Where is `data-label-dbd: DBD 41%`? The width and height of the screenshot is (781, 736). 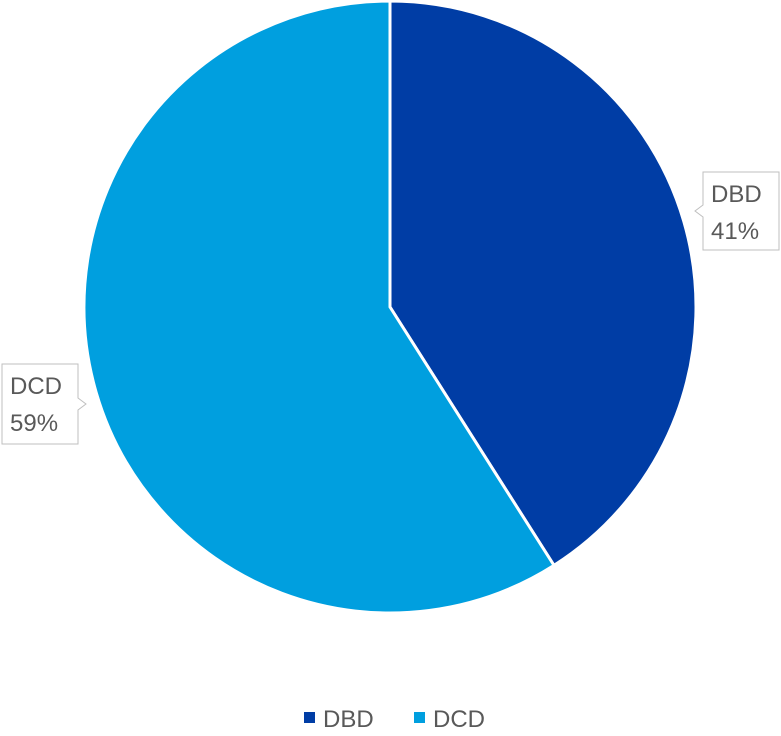
data-label-dbd: DBD 41% is located at coordinates (737, 211).